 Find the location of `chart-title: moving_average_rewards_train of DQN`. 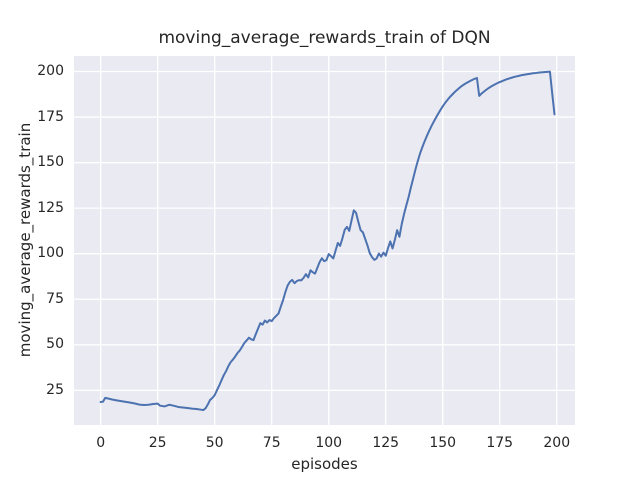

chart-title: moving_average_rewards_train of DQN is located at coordinates (324, 38).